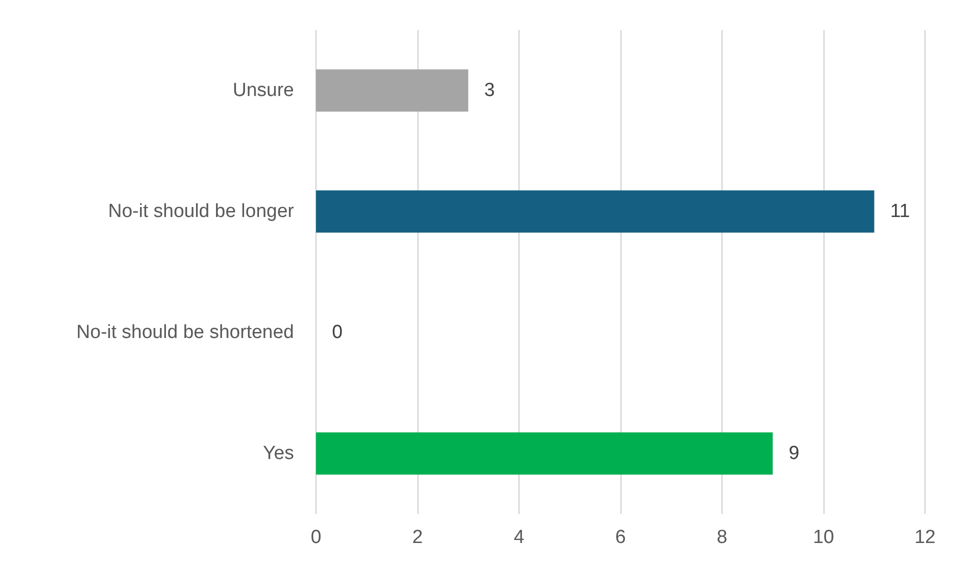 Image resolution: width=957 pixels, height=576 pixels. What do you see at coordinates (620, 537) in the screenshot?
I see `x-tick-label: 6` at bounding box center [620, 537].